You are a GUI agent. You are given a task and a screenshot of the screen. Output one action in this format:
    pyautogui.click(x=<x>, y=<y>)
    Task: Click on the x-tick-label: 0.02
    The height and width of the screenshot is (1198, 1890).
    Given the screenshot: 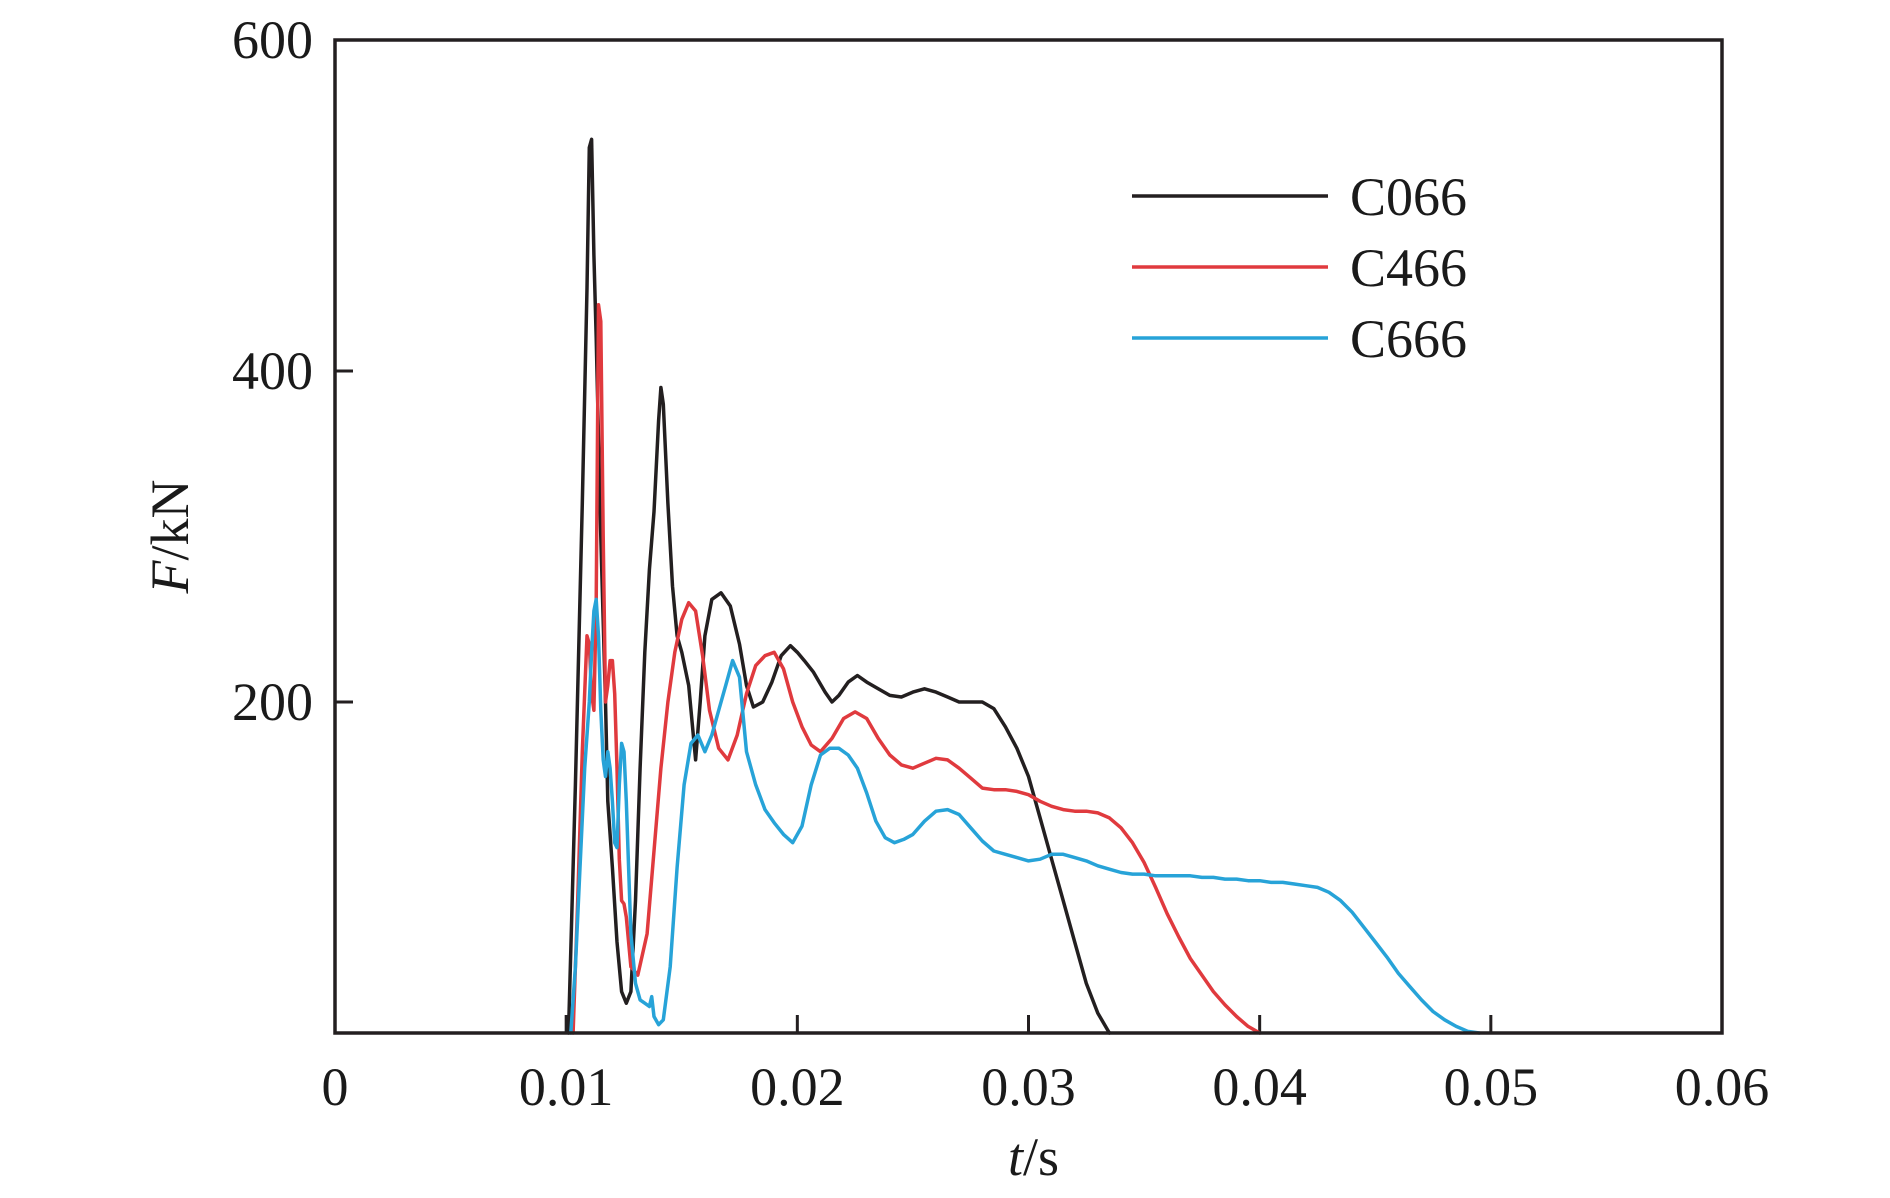 What is the action you would take?
    pyautogui.click(x=797, y=1087)
    